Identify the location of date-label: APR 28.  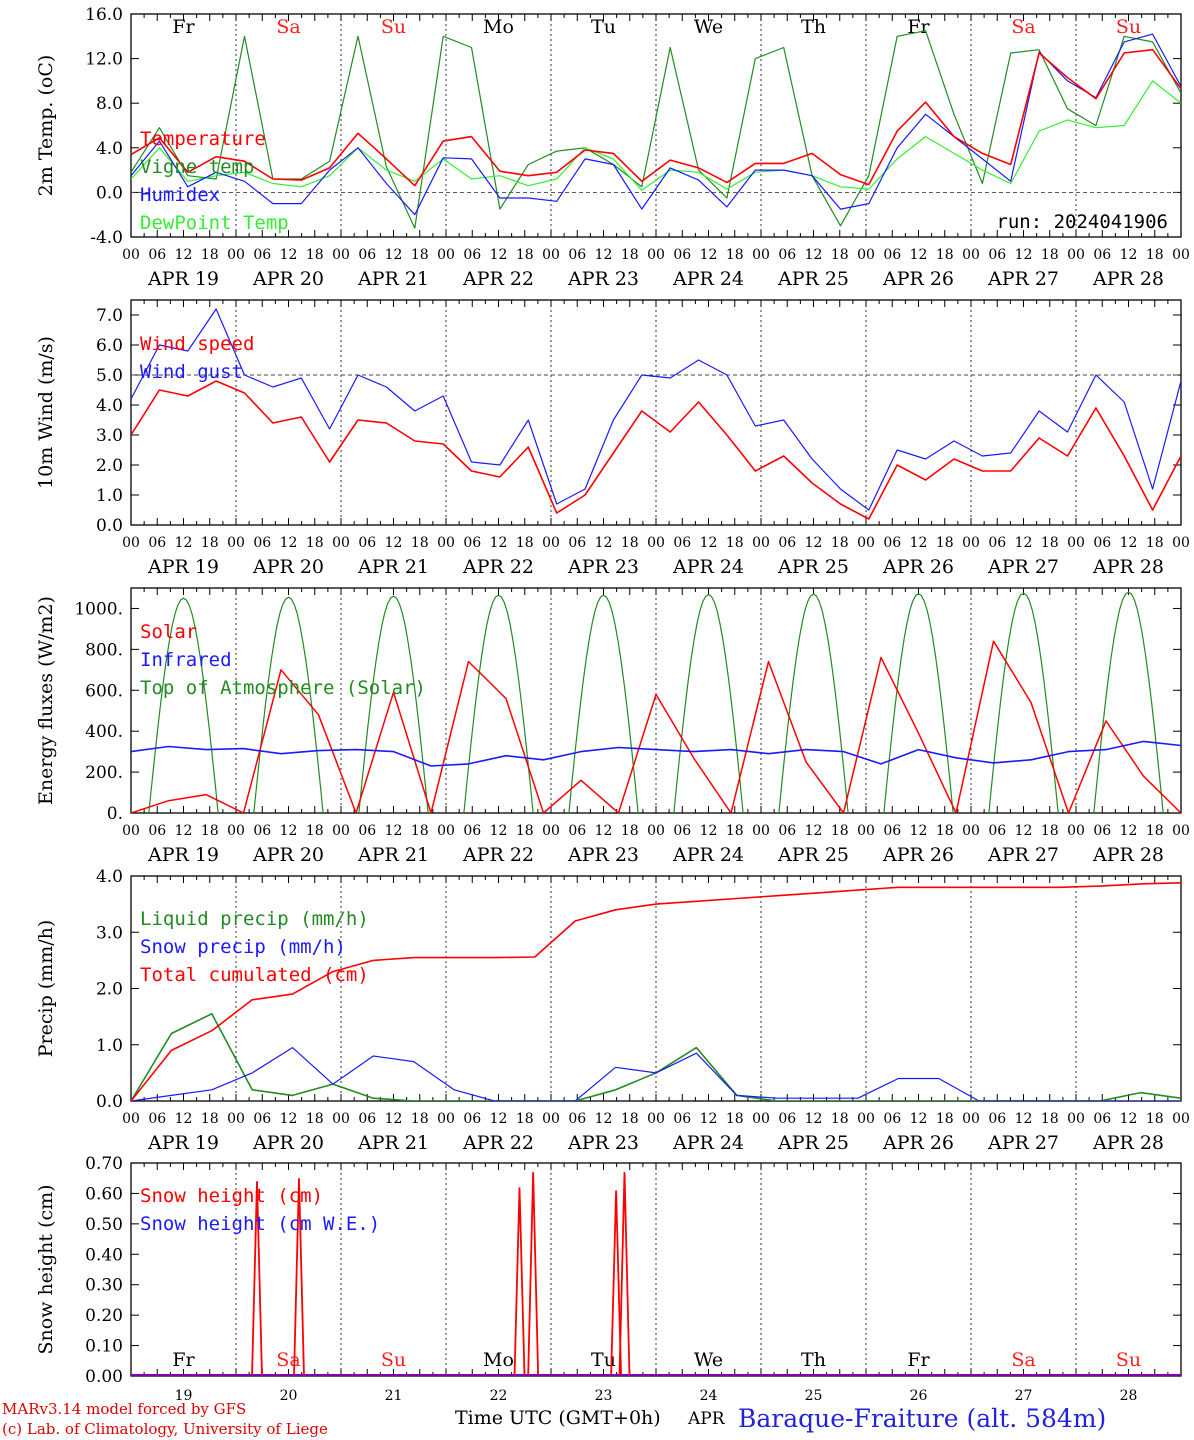
(1128, 855).